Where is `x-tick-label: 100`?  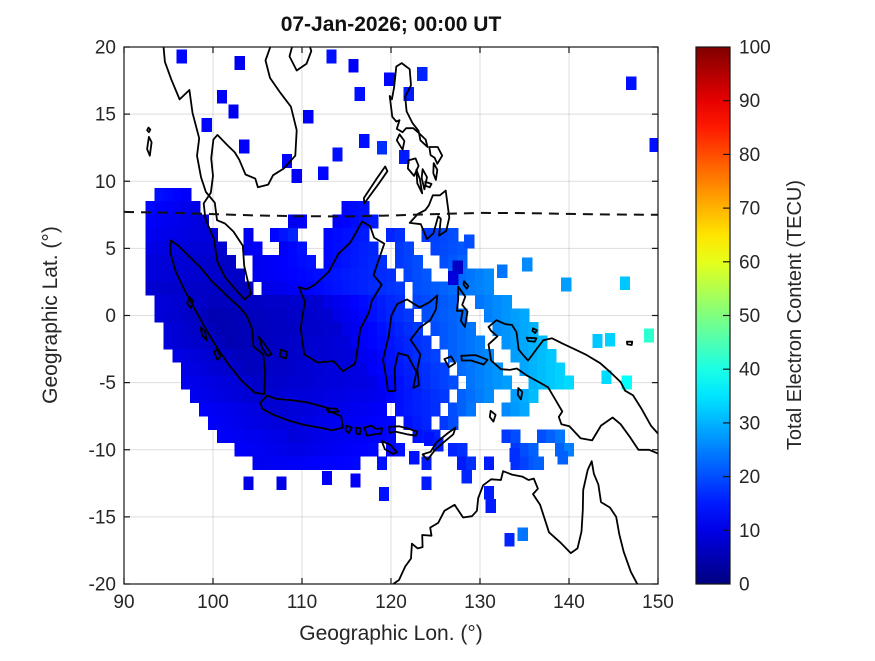
x-tick-label: 100 is located at coordinates (213, 602).